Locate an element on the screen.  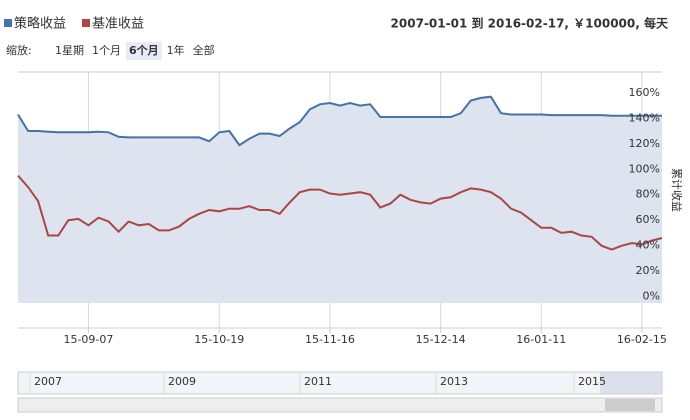
y-tick-label: 100% is located at coordinates (644, 168).